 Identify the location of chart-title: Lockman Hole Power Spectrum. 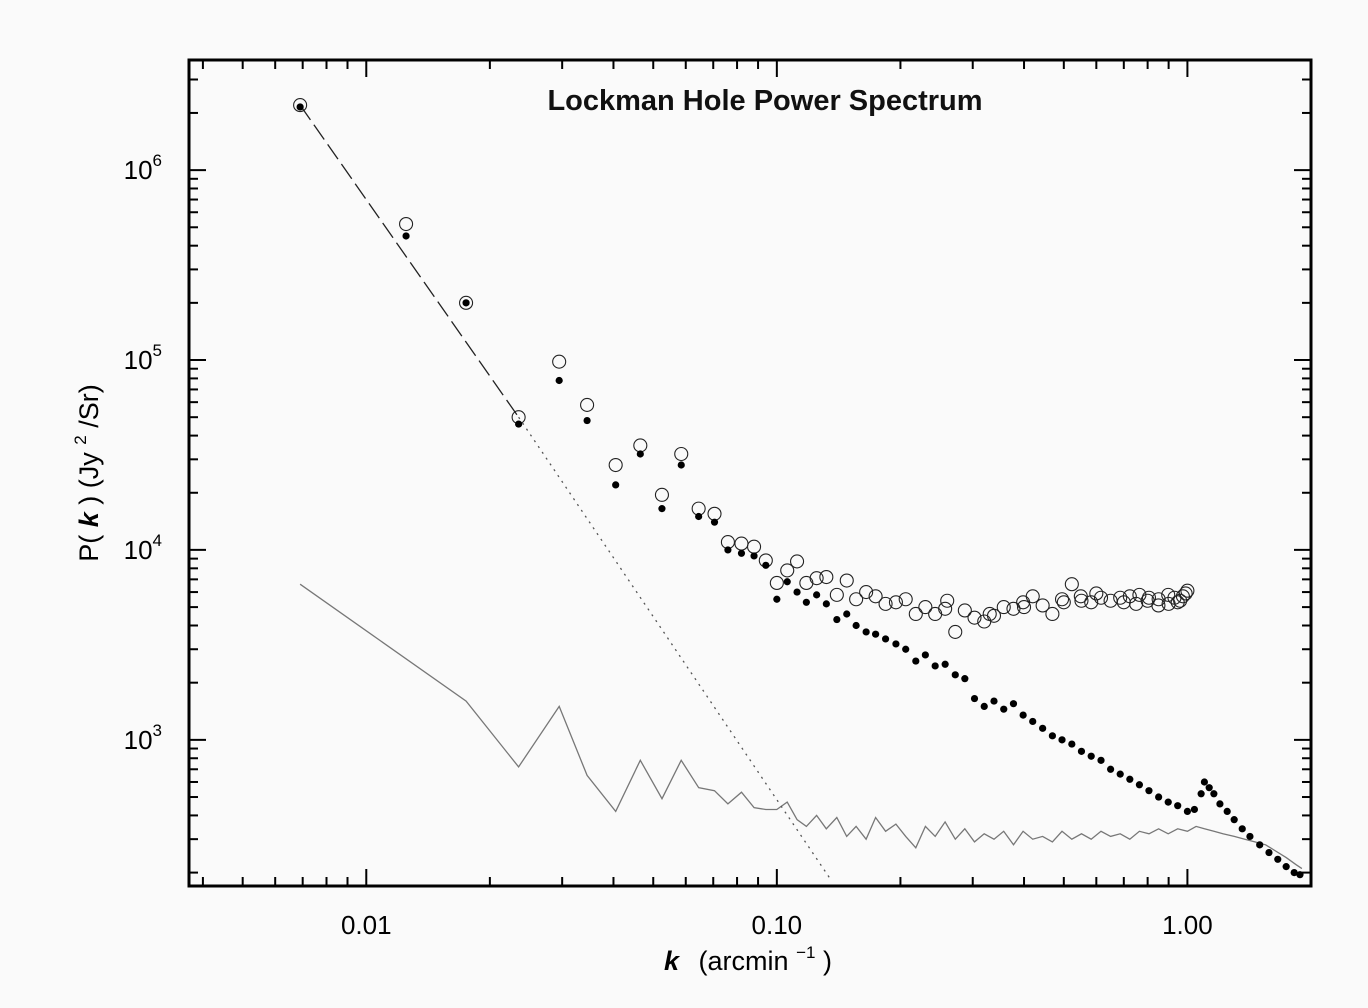
(764, 101).